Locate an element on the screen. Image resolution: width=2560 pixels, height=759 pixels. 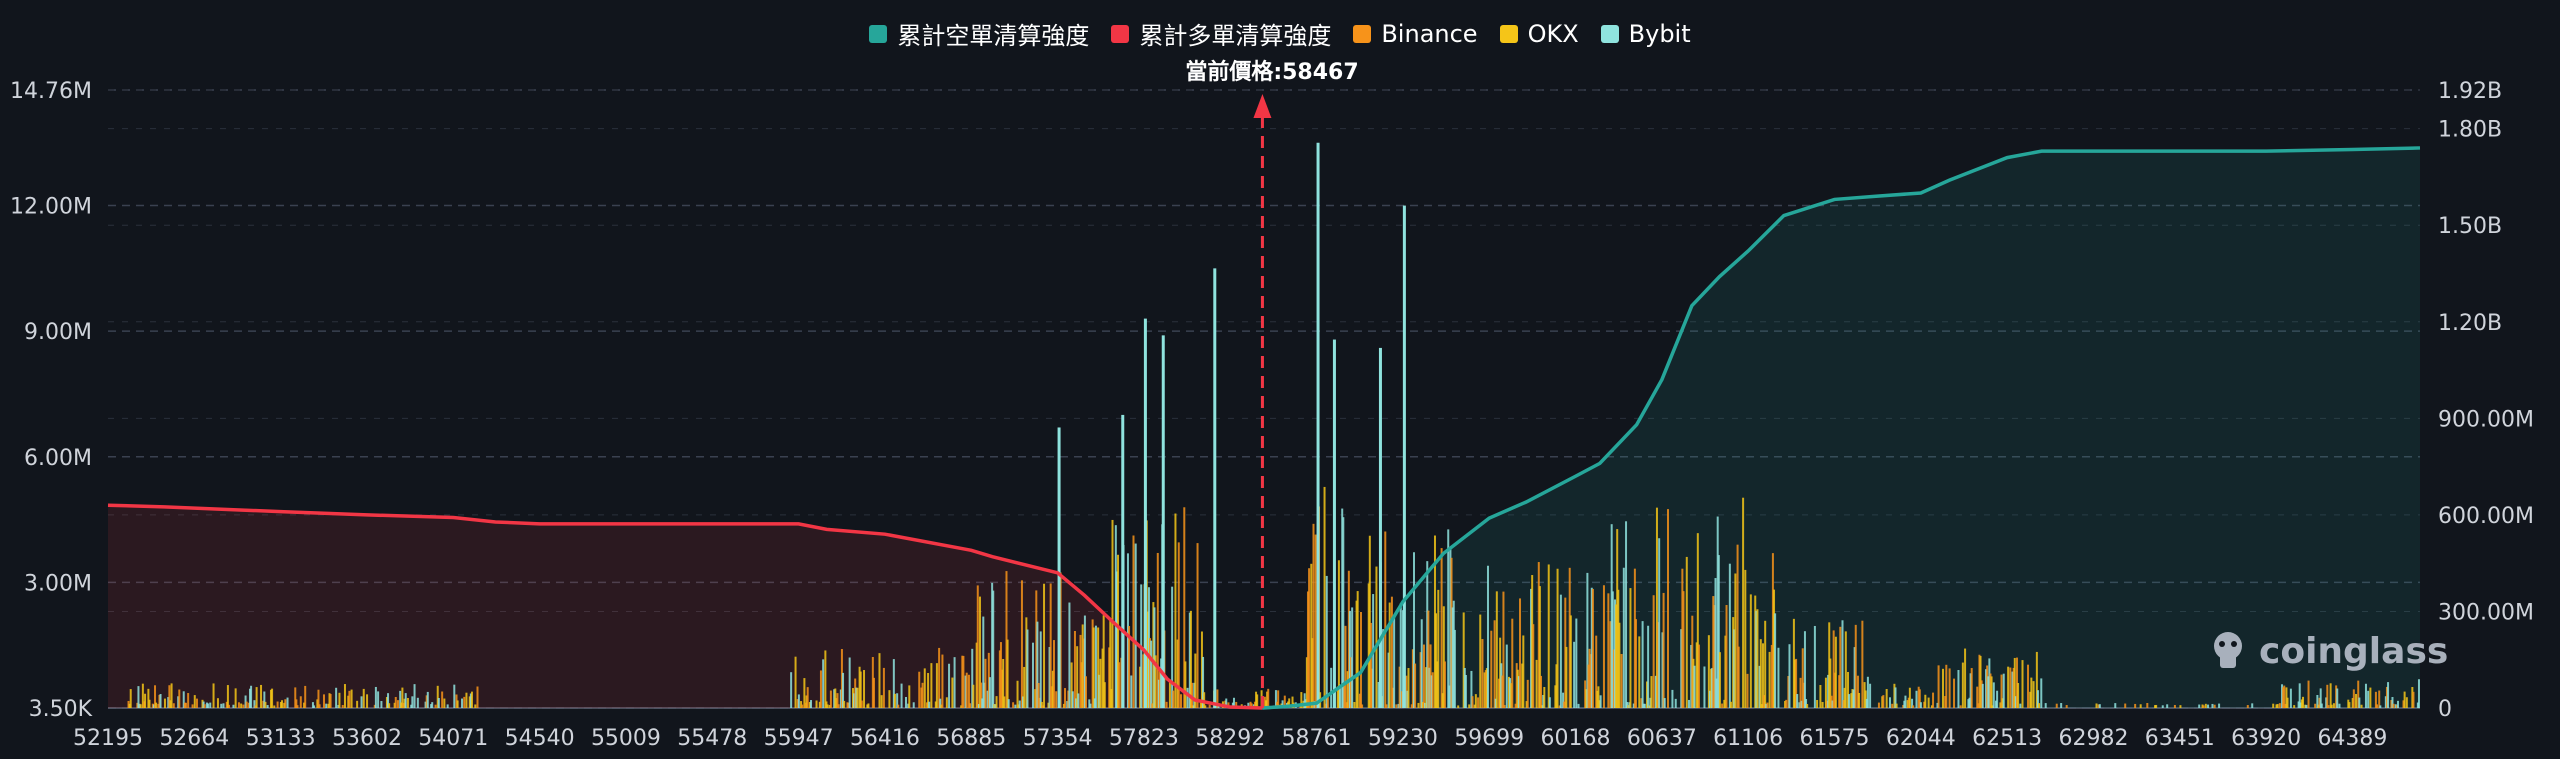
legend-label-binance: Binance is located at coordinates (1429, 33).